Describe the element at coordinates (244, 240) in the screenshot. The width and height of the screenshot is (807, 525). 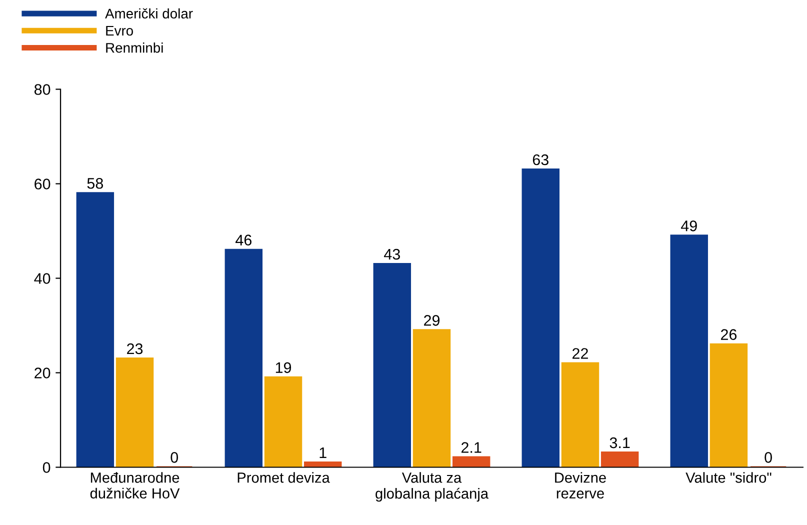
I see `data-label: 46` at that location.